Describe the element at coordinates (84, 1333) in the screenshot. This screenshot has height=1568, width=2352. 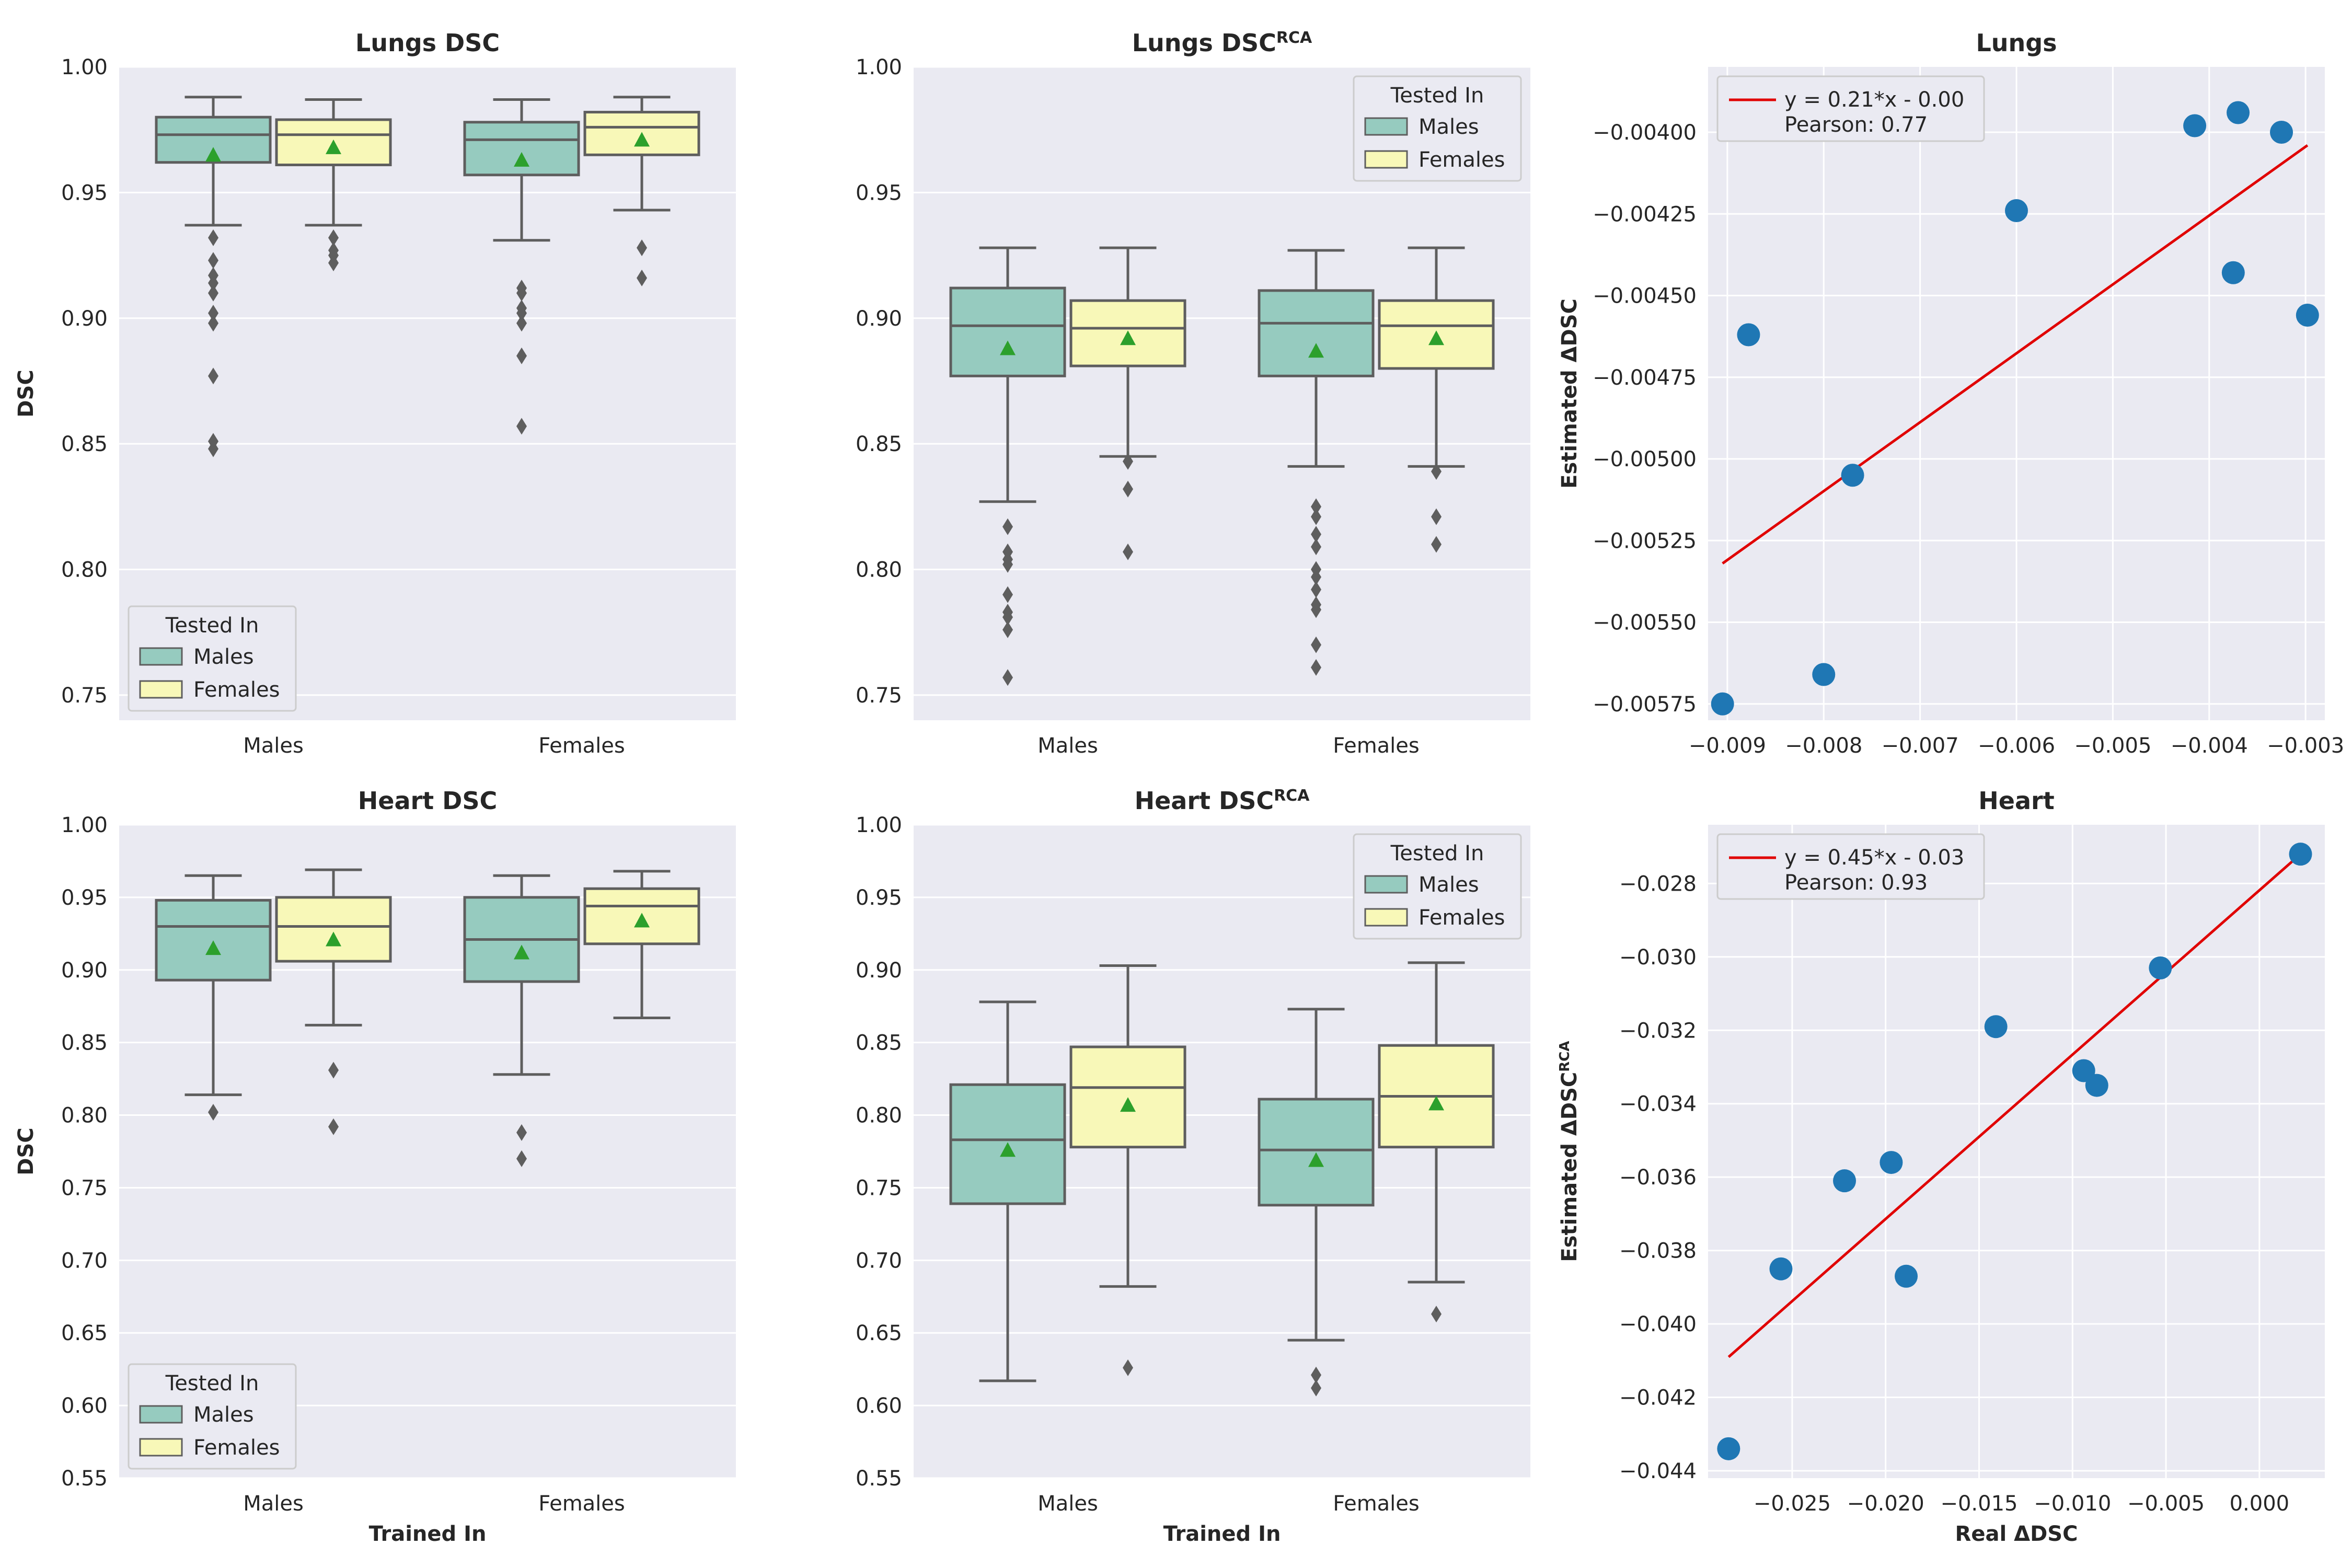
I see `y-tick-label: 0.65` at that location.